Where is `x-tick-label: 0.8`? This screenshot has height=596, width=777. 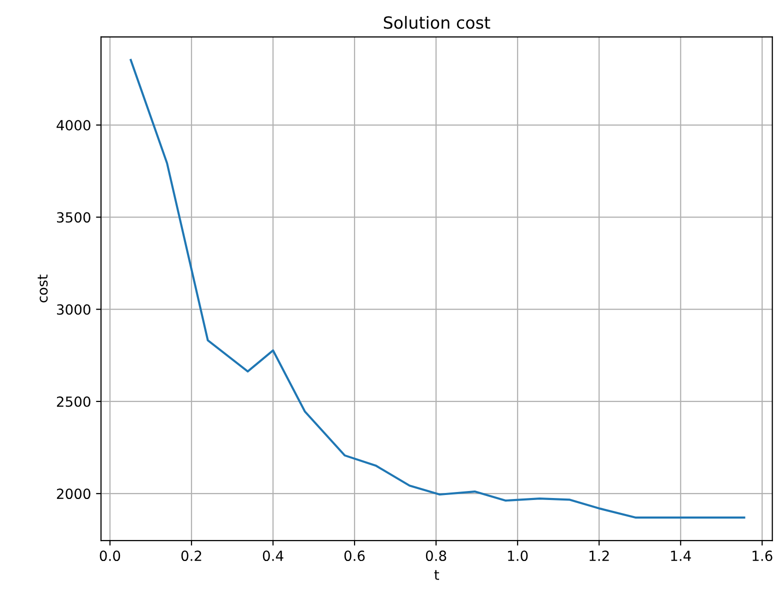
x-tick-label: 0.8 is located at coordinates (436, 556).